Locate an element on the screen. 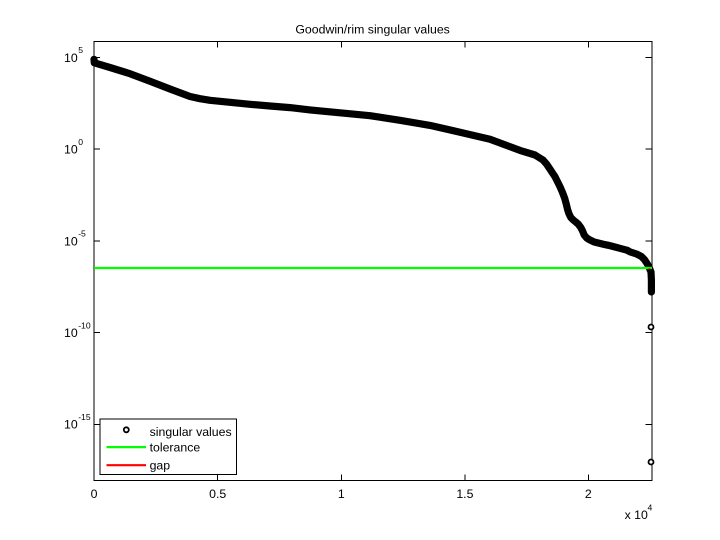 The width and height of the screenshot is (720, 540). svg-text: 1 is located at coordinates (341, 494).